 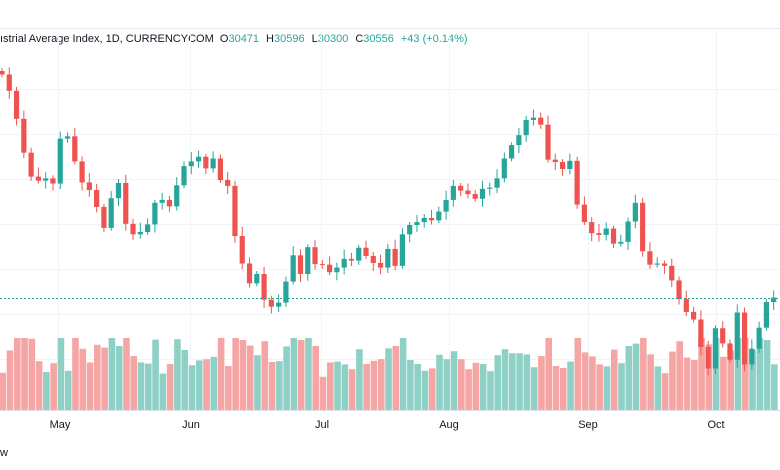 I want to click on time-axis-labels: May Jun Jul Aug Sep Oct, so click(x=387, y=425).